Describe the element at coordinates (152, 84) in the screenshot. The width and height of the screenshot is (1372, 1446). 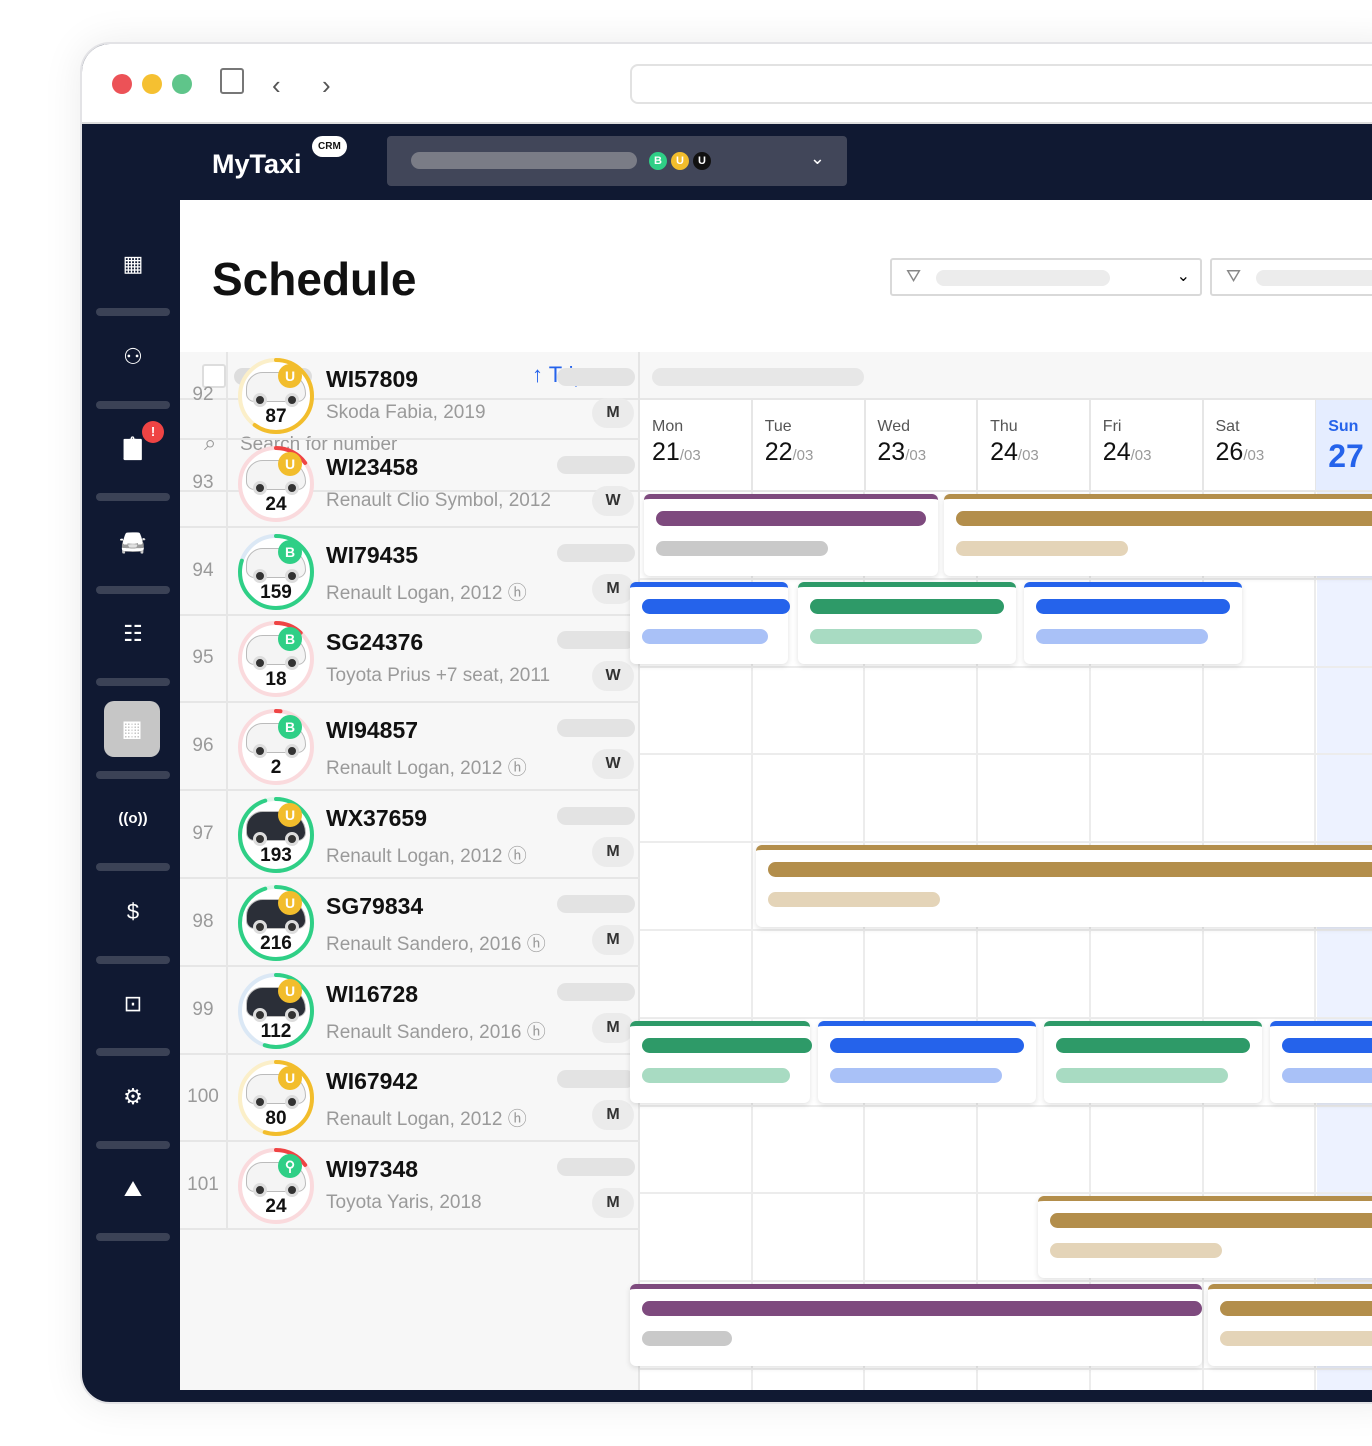
I see `minimize-window-button` at that location.